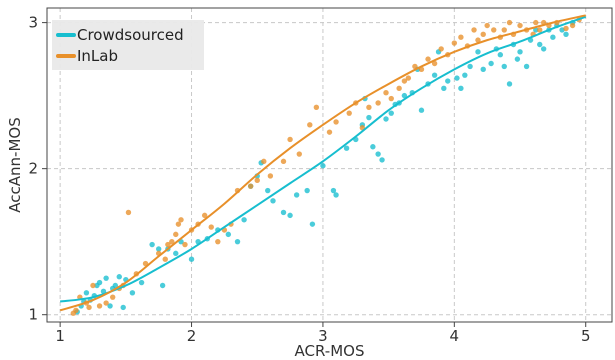 The image size is (615, 360). Describe the element at coordinates (33, 23) in the screenshot. I see `y-tick-label: 3` at that location.